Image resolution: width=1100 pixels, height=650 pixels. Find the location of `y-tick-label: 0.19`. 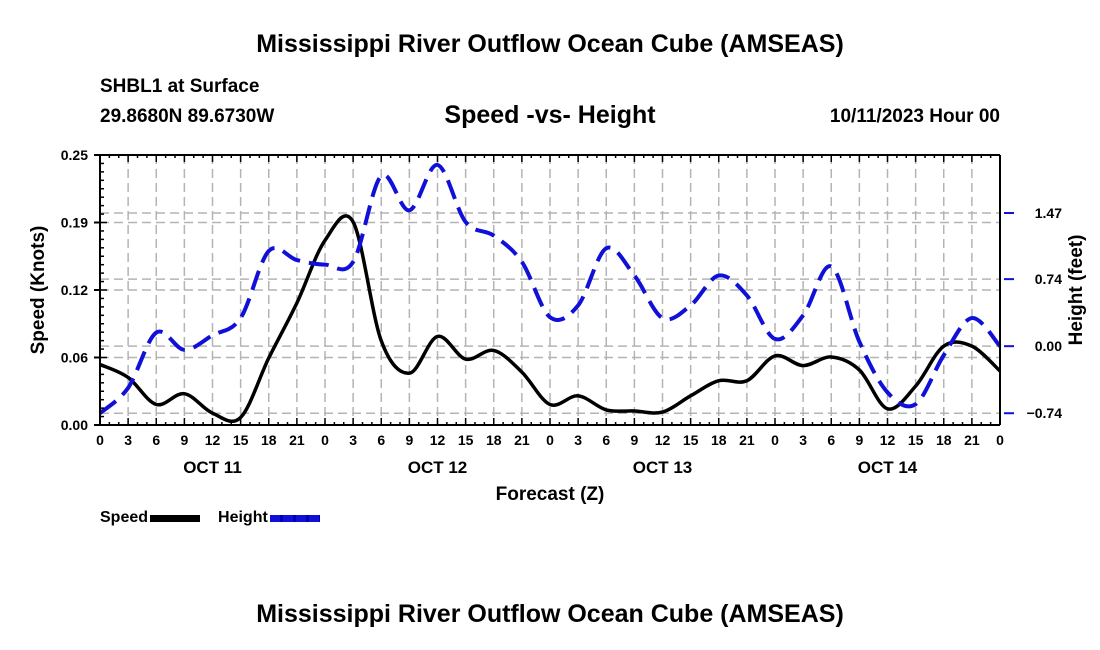

y-tick-label: 0.19 is located at coordinates (74, 223).